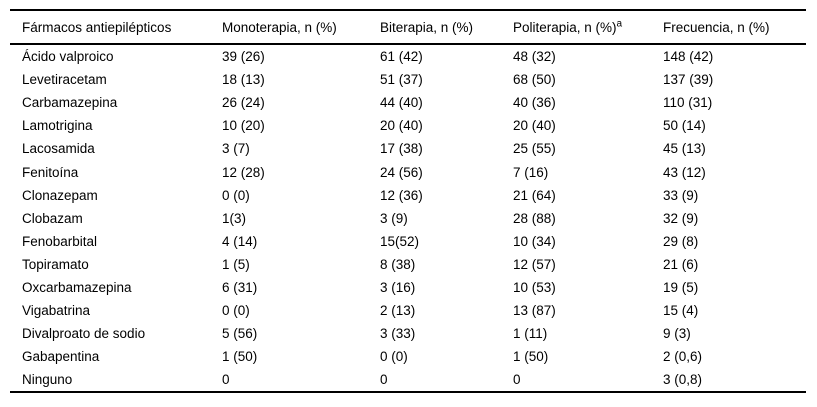  What do you see at coordinates (688, 103) in the screenshot?
I see `frecuencia-cell: 110 (31)` at bounding box center [688, 103].